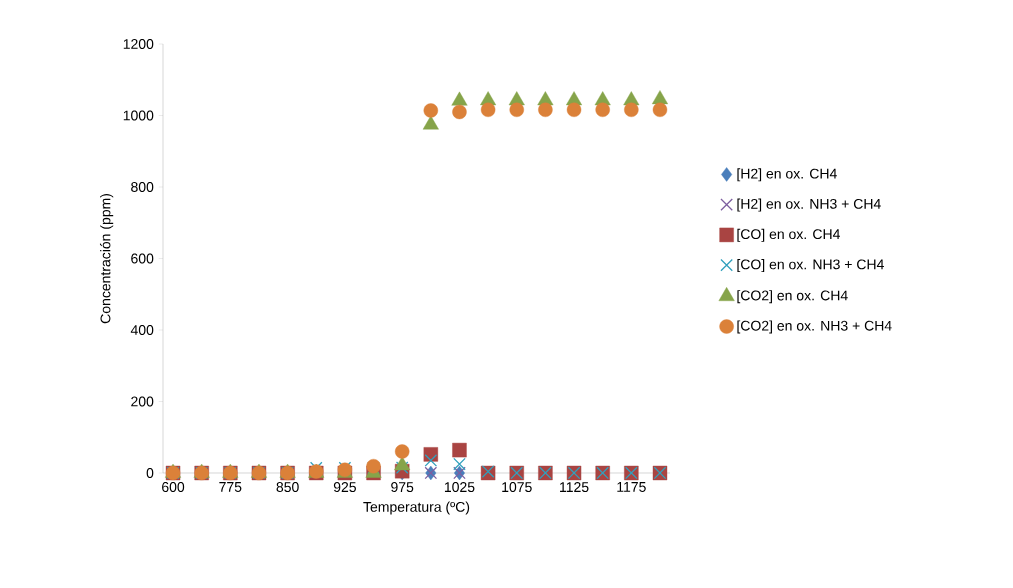 This screenshot has height=588, width=1013. What do you see at coordinates (416, 508) in the screenshot?
I see `x-axis-title: Temperatura (ºC)` at bounding box center [416, 508].